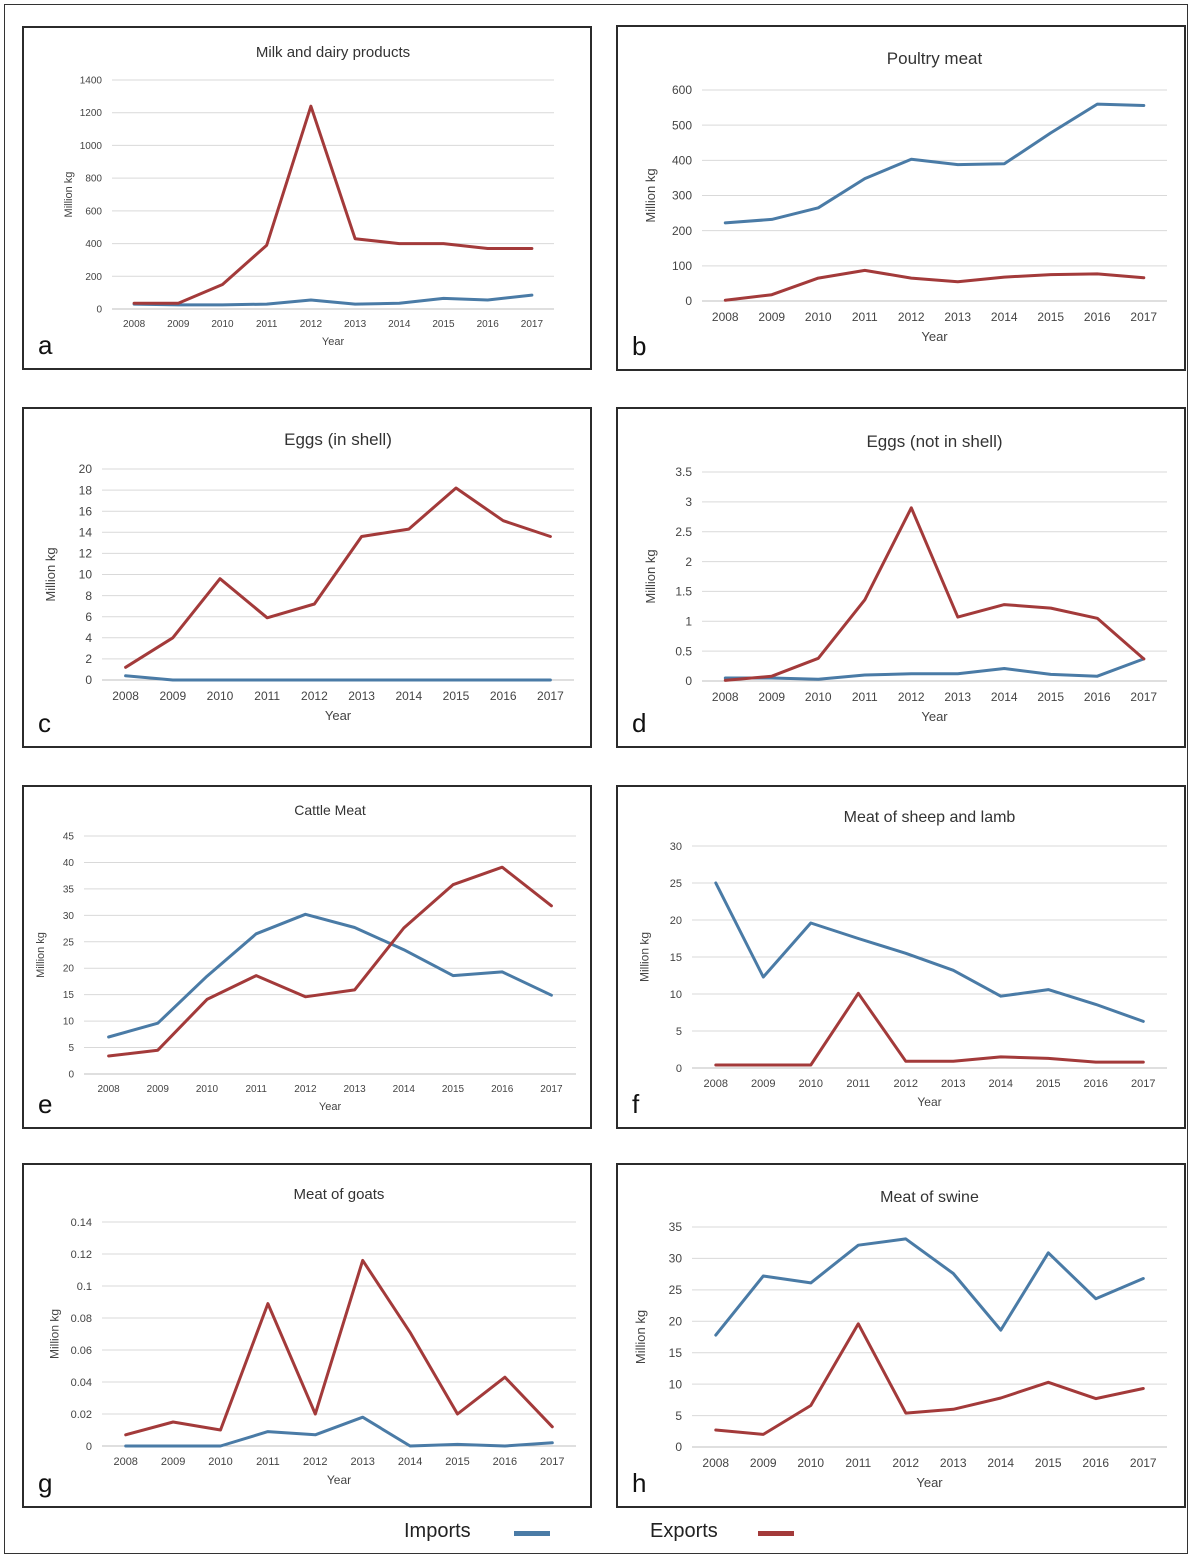  What do you see at coordinates (88, 596) in the screenshot?
I see `y-tick-label: 8` at bounding box center [88, 596].